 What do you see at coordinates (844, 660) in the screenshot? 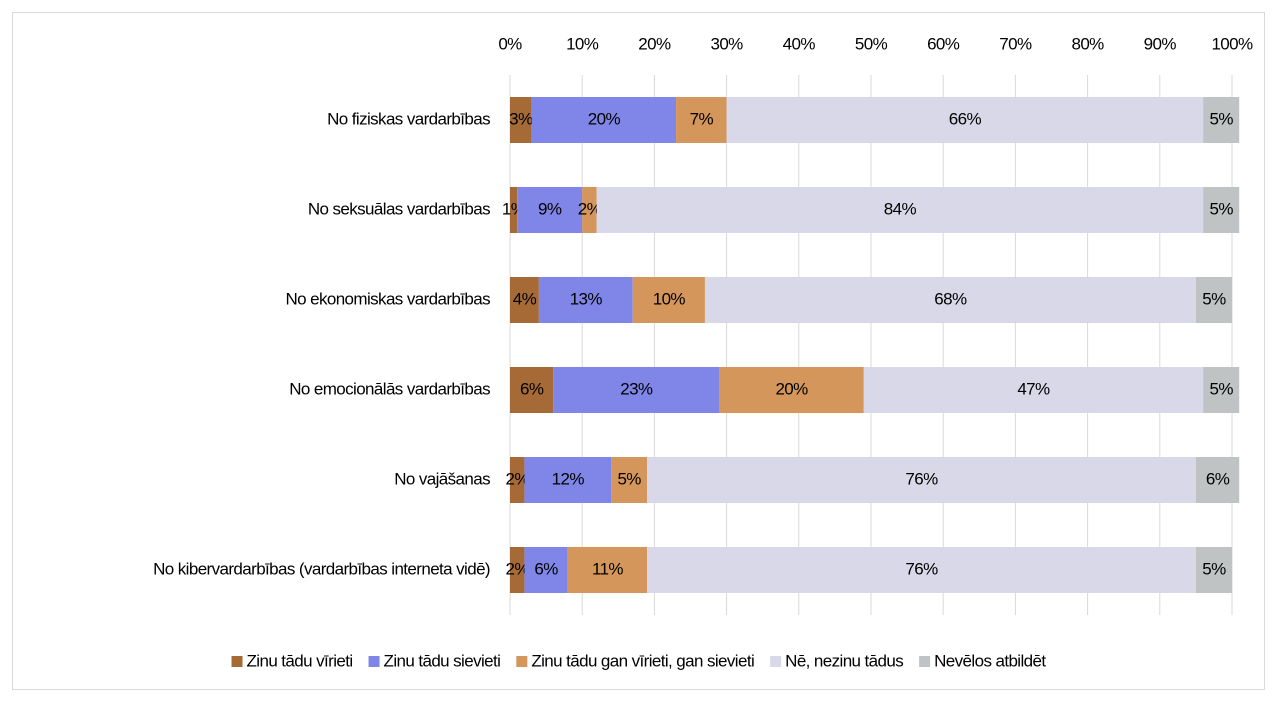
I see `legend-label: Nē, nezinu tādus` at bounding box center [844, 660].